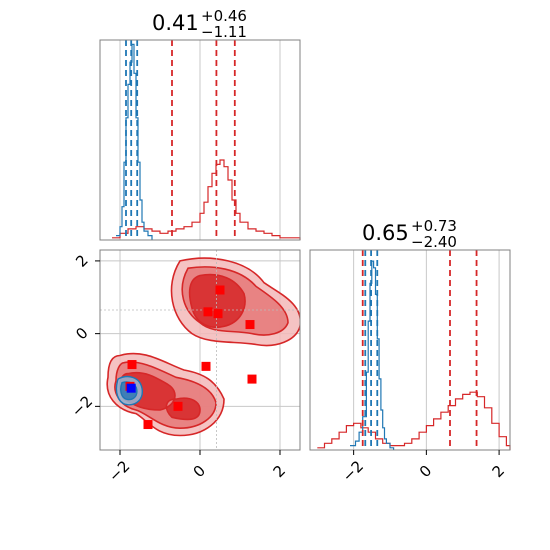 The image size is (550, 550). I want to click on marginal-x-title-plus: +0.46, so click(224, 16).